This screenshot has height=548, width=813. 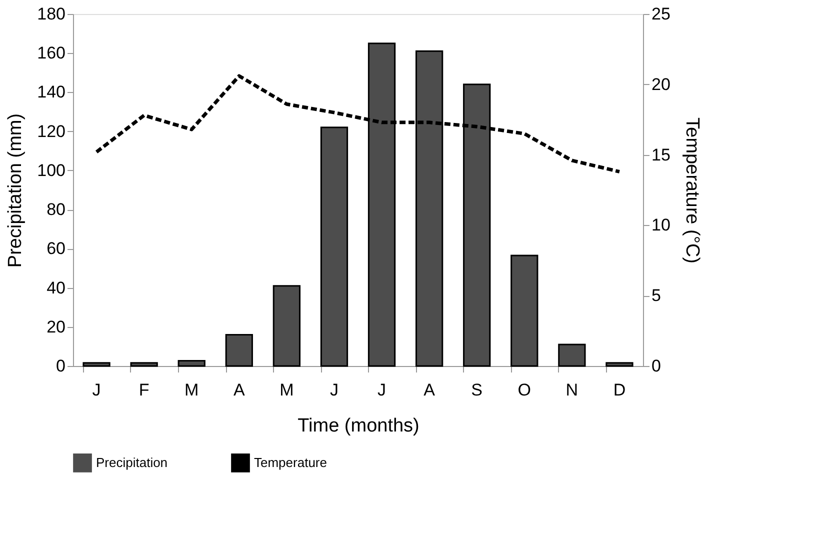 What do you see at coordinates (661, 84) in the screenshot?
I see `y2-tick-label: 20` at bounding box center [661, 84].